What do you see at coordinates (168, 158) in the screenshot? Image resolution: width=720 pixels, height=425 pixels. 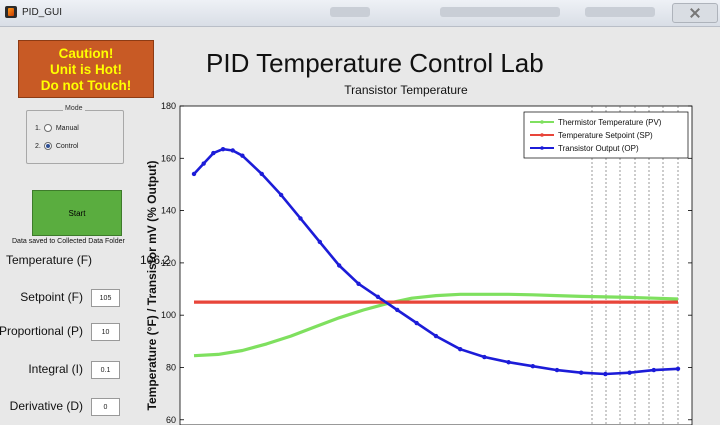 I see `y-tick-label: 160` at bounding box center [168, 158].